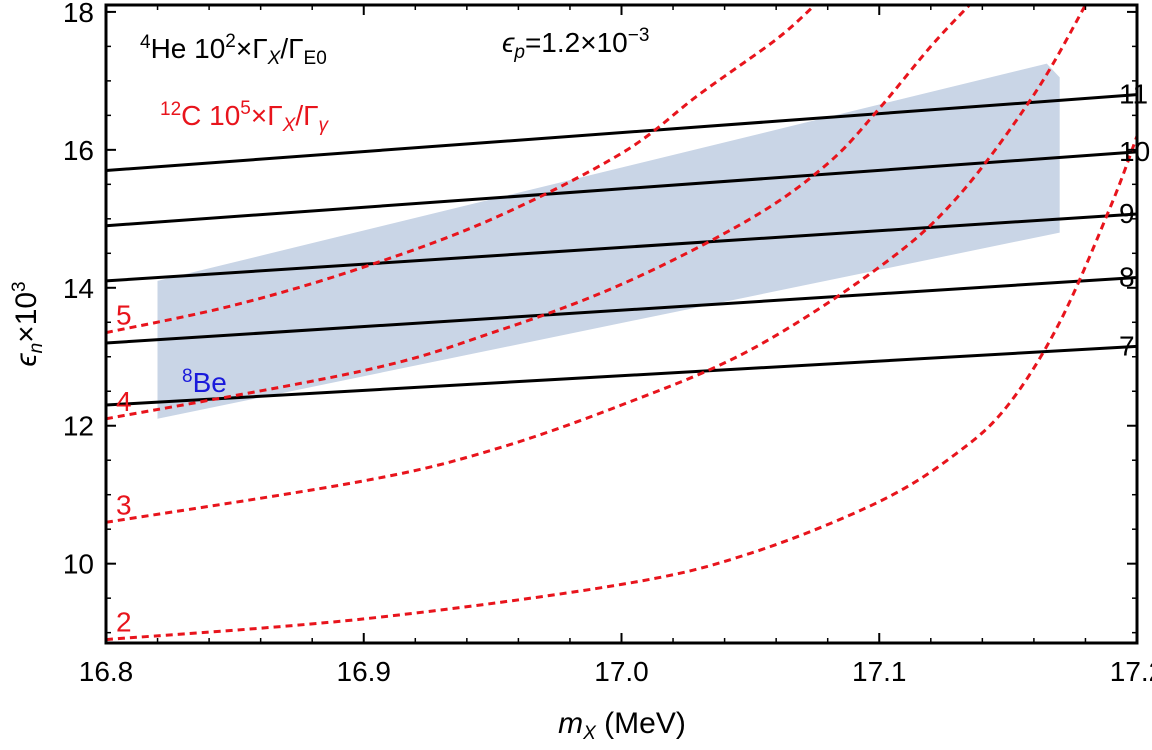 The width and height of the screenshot is (1152, 750). What do you see at coordinates (124, 504) in the screenshot?
I see `red-curve-label-3: 3` at bounding box center [124, 504].